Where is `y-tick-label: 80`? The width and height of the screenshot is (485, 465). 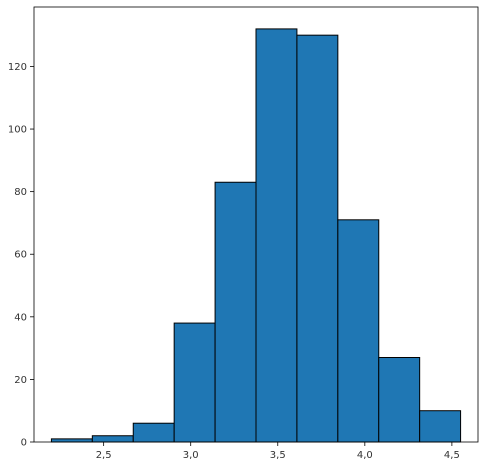
y-tick-label: 80 is located at coordinates (20, 192).